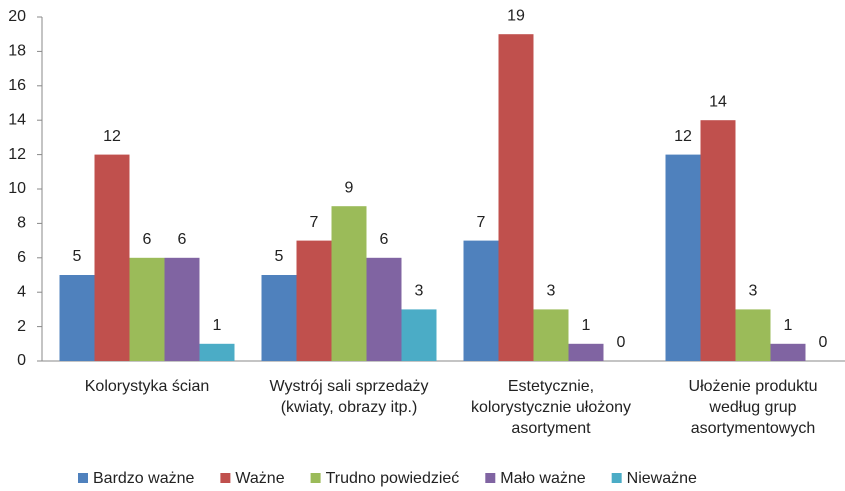  What do you see at coordinates (753, 386) in the screenshot?
I see `x-tick-label: Ułożenie produktu` at bounding box center [753, 386].